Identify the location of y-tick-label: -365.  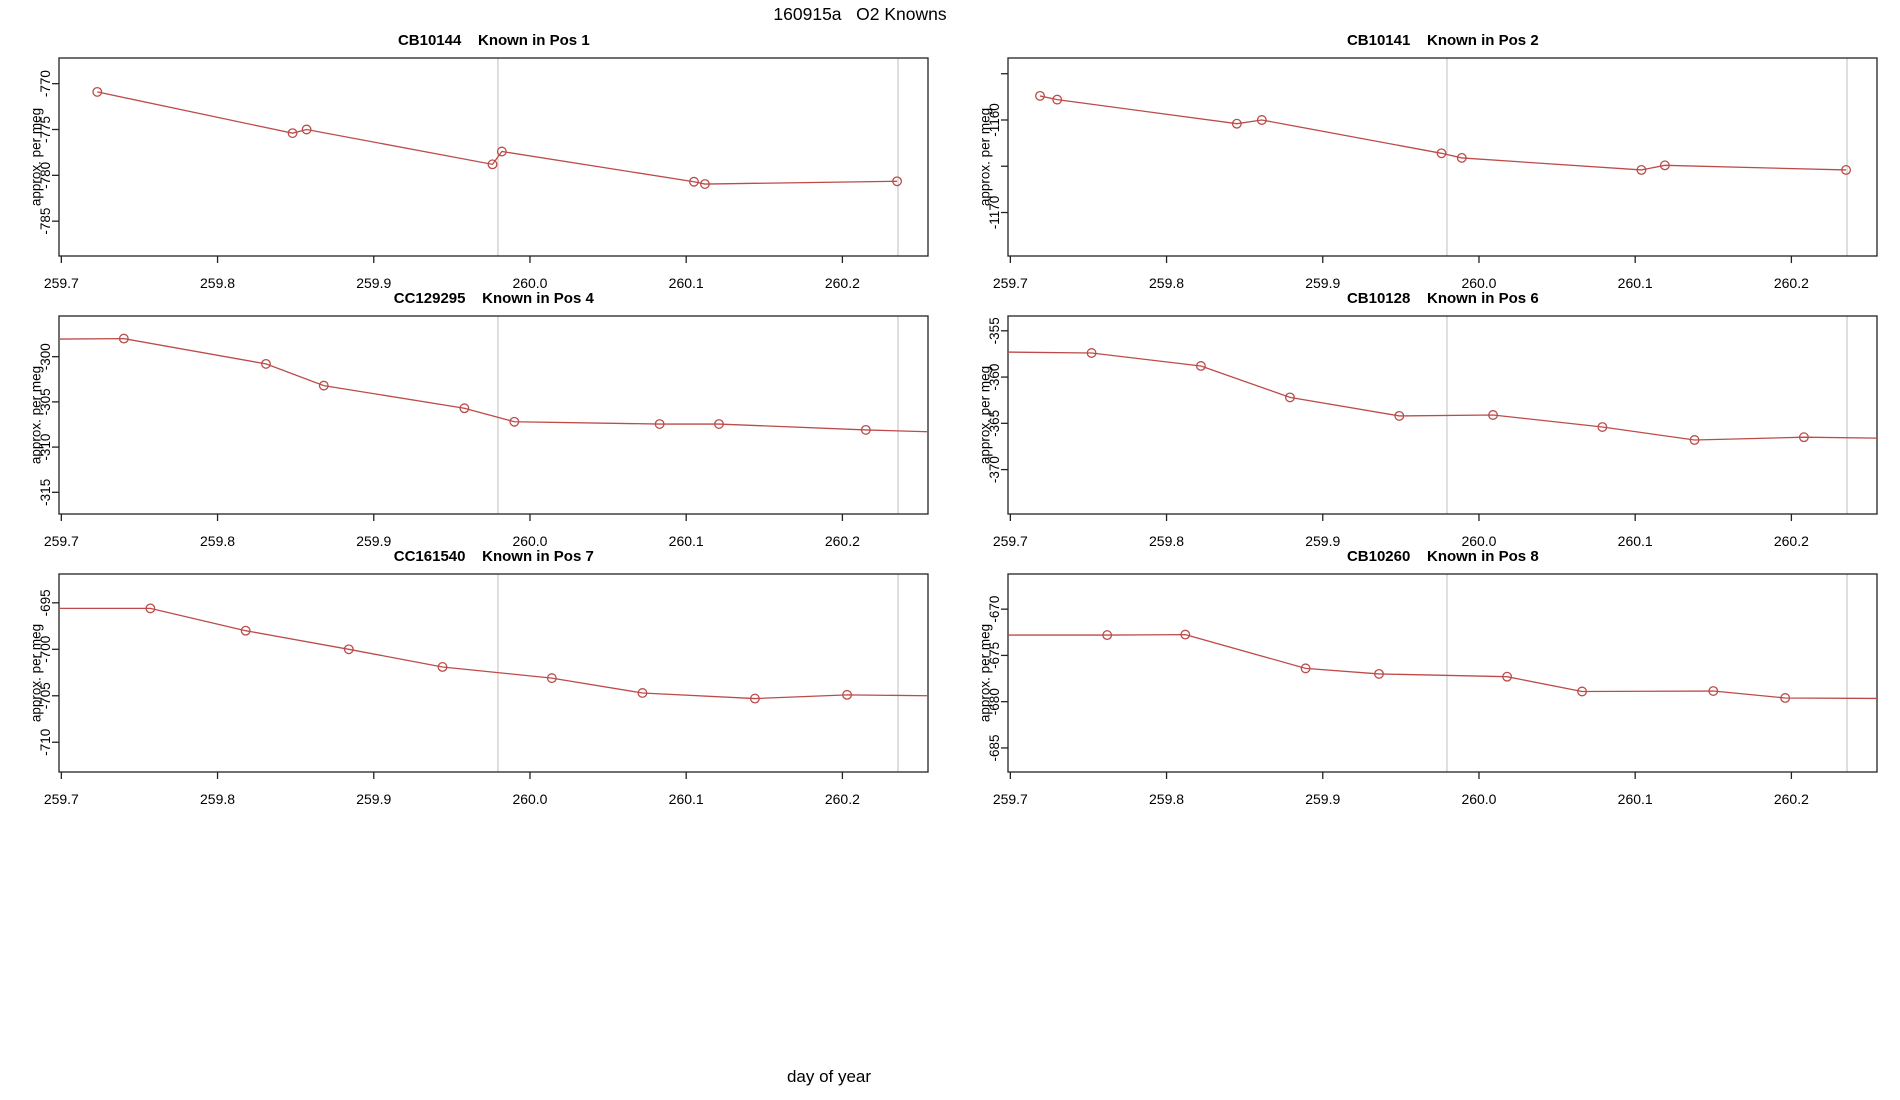
(994, 423).